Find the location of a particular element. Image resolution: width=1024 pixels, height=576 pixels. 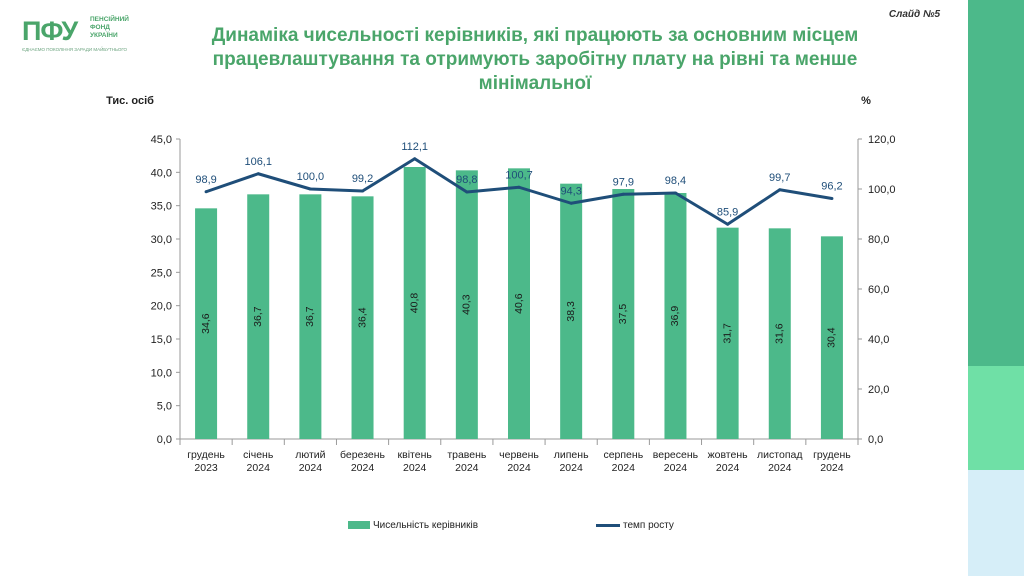

left-tick-label: 30,0 is located at coordinates (161, 240).